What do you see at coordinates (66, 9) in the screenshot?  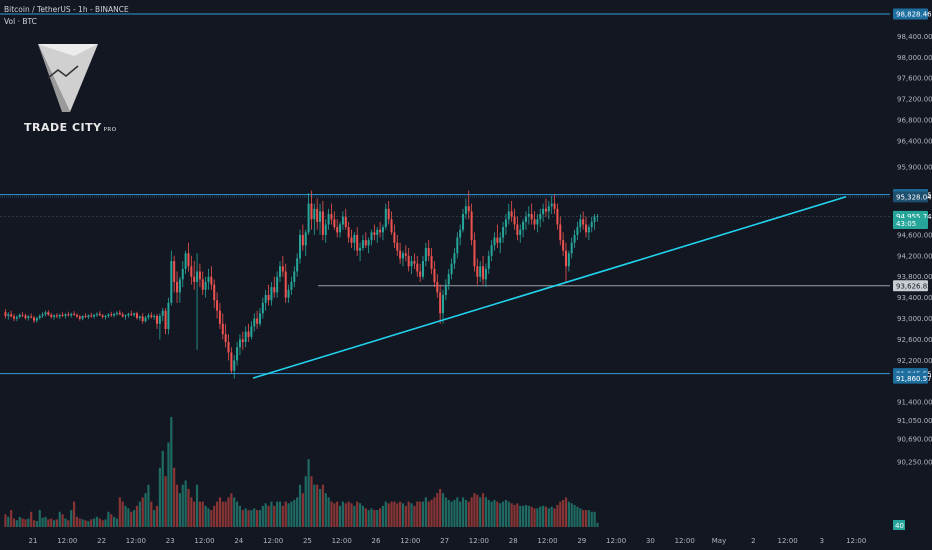 I see `symbol-title: Bitcoin / TetherUS - 1h - BINANCE` at bounding box center [66, 9].